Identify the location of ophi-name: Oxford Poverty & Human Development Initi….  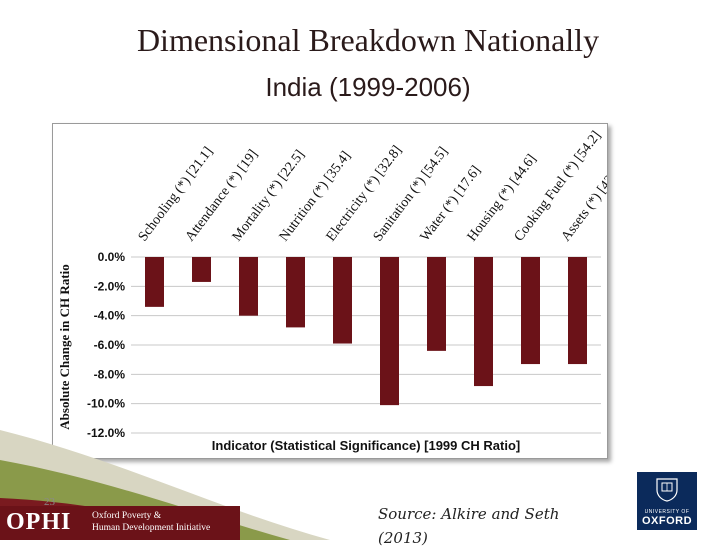
(151, 522).